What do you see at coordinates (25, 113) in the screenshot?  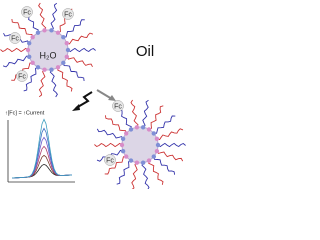 I see `current-annotation: ↑[Fc] = ↑Current` at bounding box center [25, 113].